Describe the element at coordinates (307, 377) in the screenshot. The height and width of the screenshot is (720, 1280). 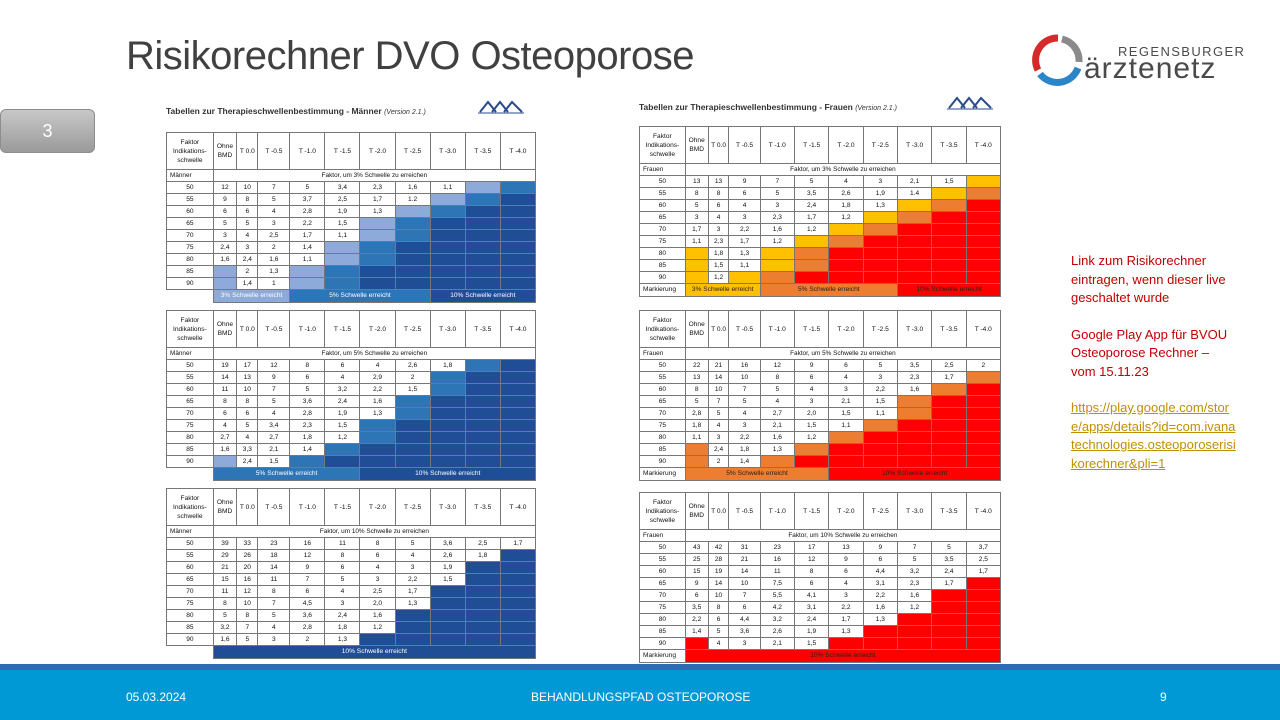
I see `value-cell: 6` at that location.